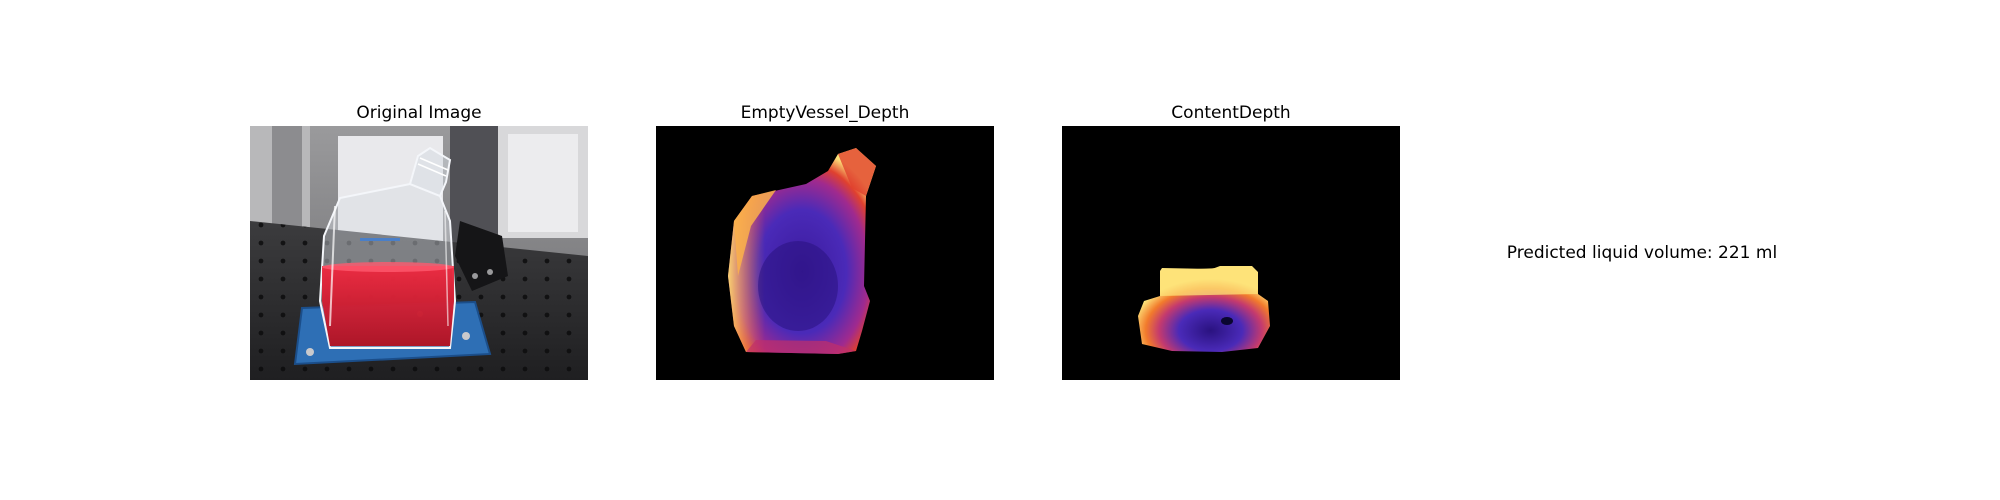 This screenshot has height=500, width=2000. I want to click on original-photo-flask-icon, so click(419, 253).